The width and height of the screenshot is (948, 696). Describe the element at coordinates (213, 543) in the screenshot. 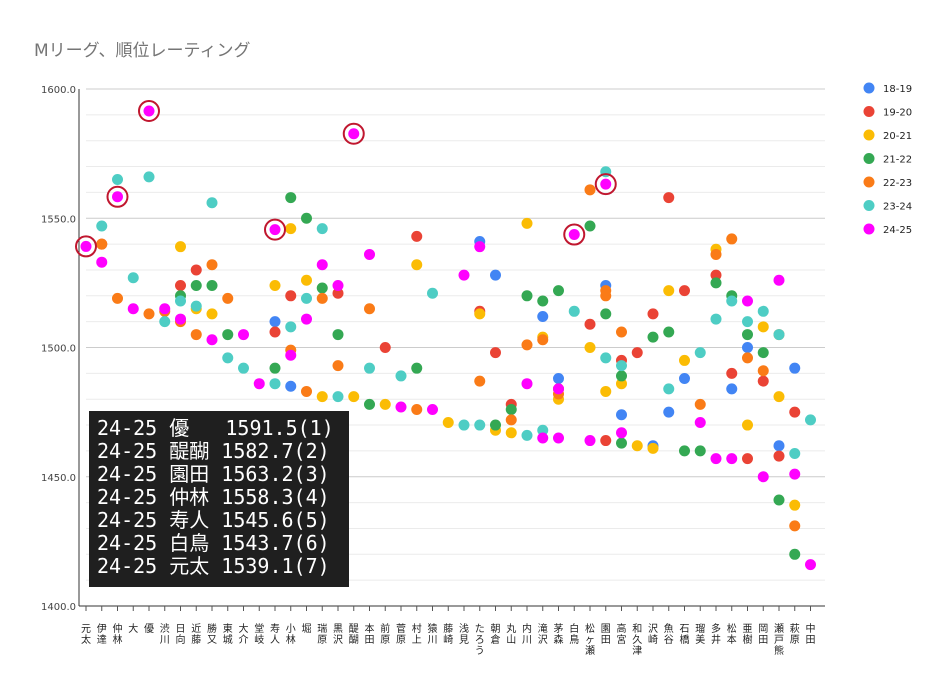

I see `ranking-line: 24-25 白鳥 1543.7(6)` at that location.